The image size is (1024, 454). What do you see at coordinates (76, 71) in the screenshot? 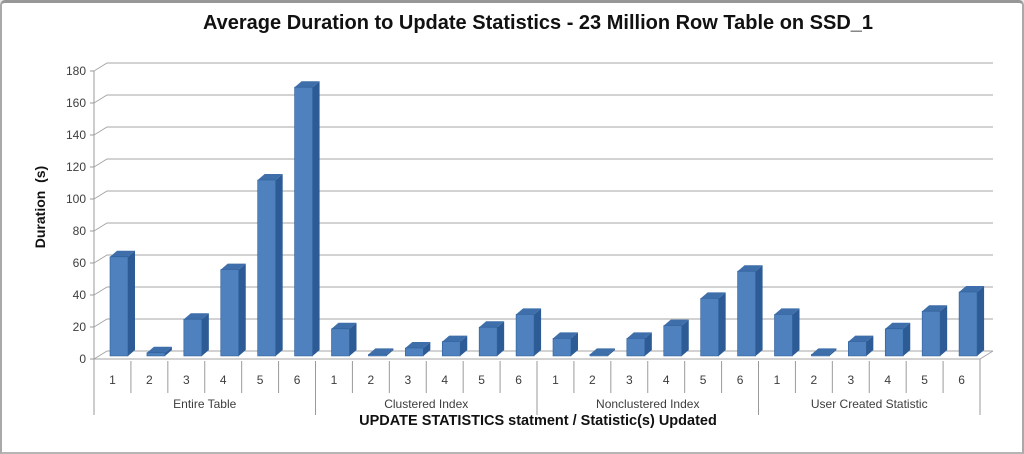
I see `y-tick-label: 180` at bounding box center [76, 71].